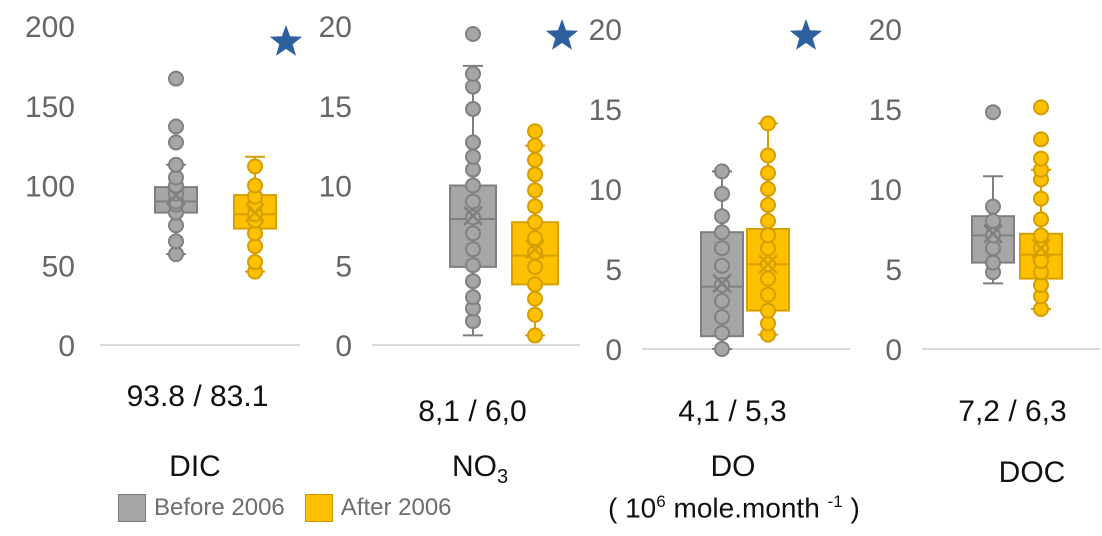 The height and width of the screenshot is (536, 1102). What do you see at coordinates (661, 501) in the screenshot?
I see `unit-exponent: 6` at bounding box center [661, 501].